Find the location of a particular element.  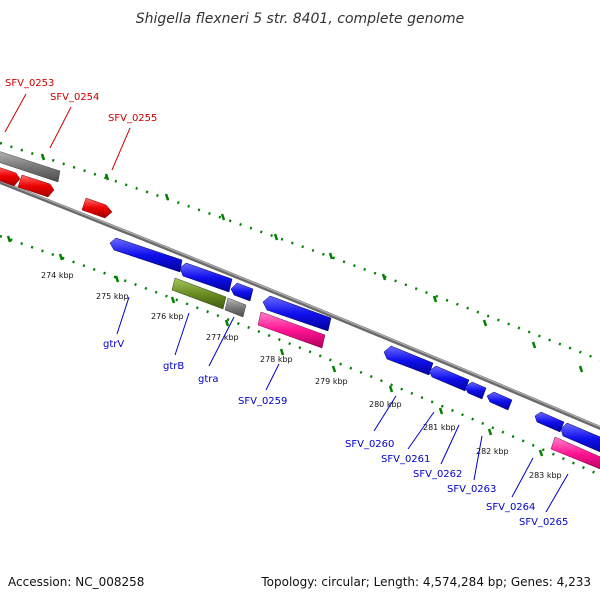

gene-label: SFV_0261 is located at coordinates (405, 459).